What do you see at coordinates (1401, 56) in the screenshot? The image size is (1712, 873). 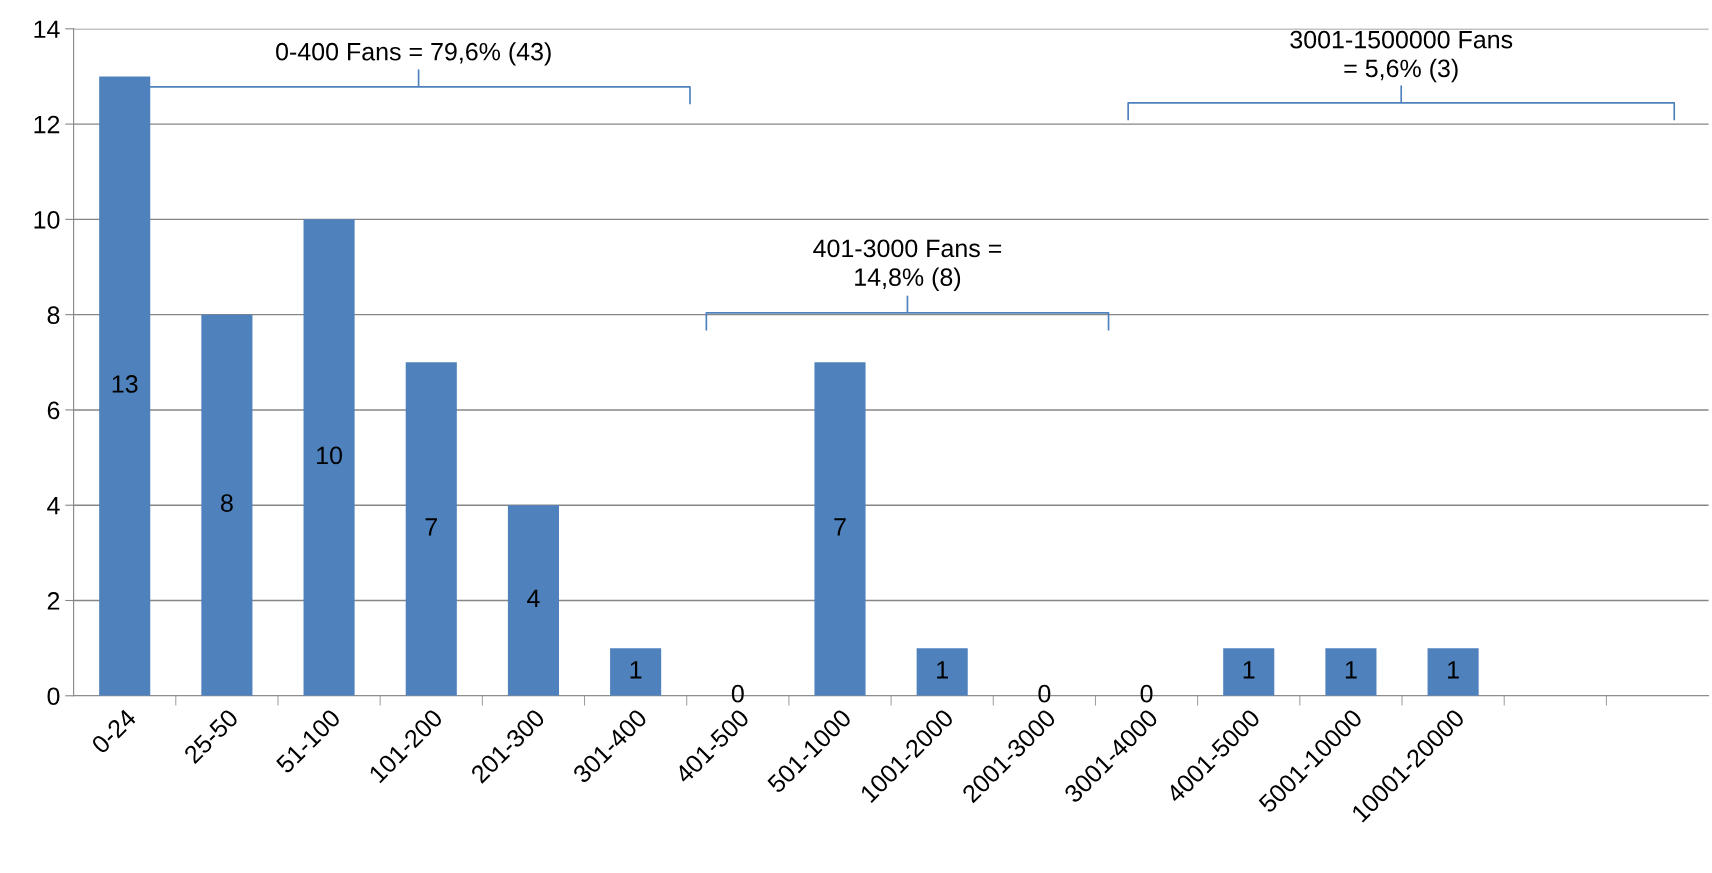 I see `annotation: 3001-1500000 Fans = 5,6% (3)` at bounding box center [1401, 56].